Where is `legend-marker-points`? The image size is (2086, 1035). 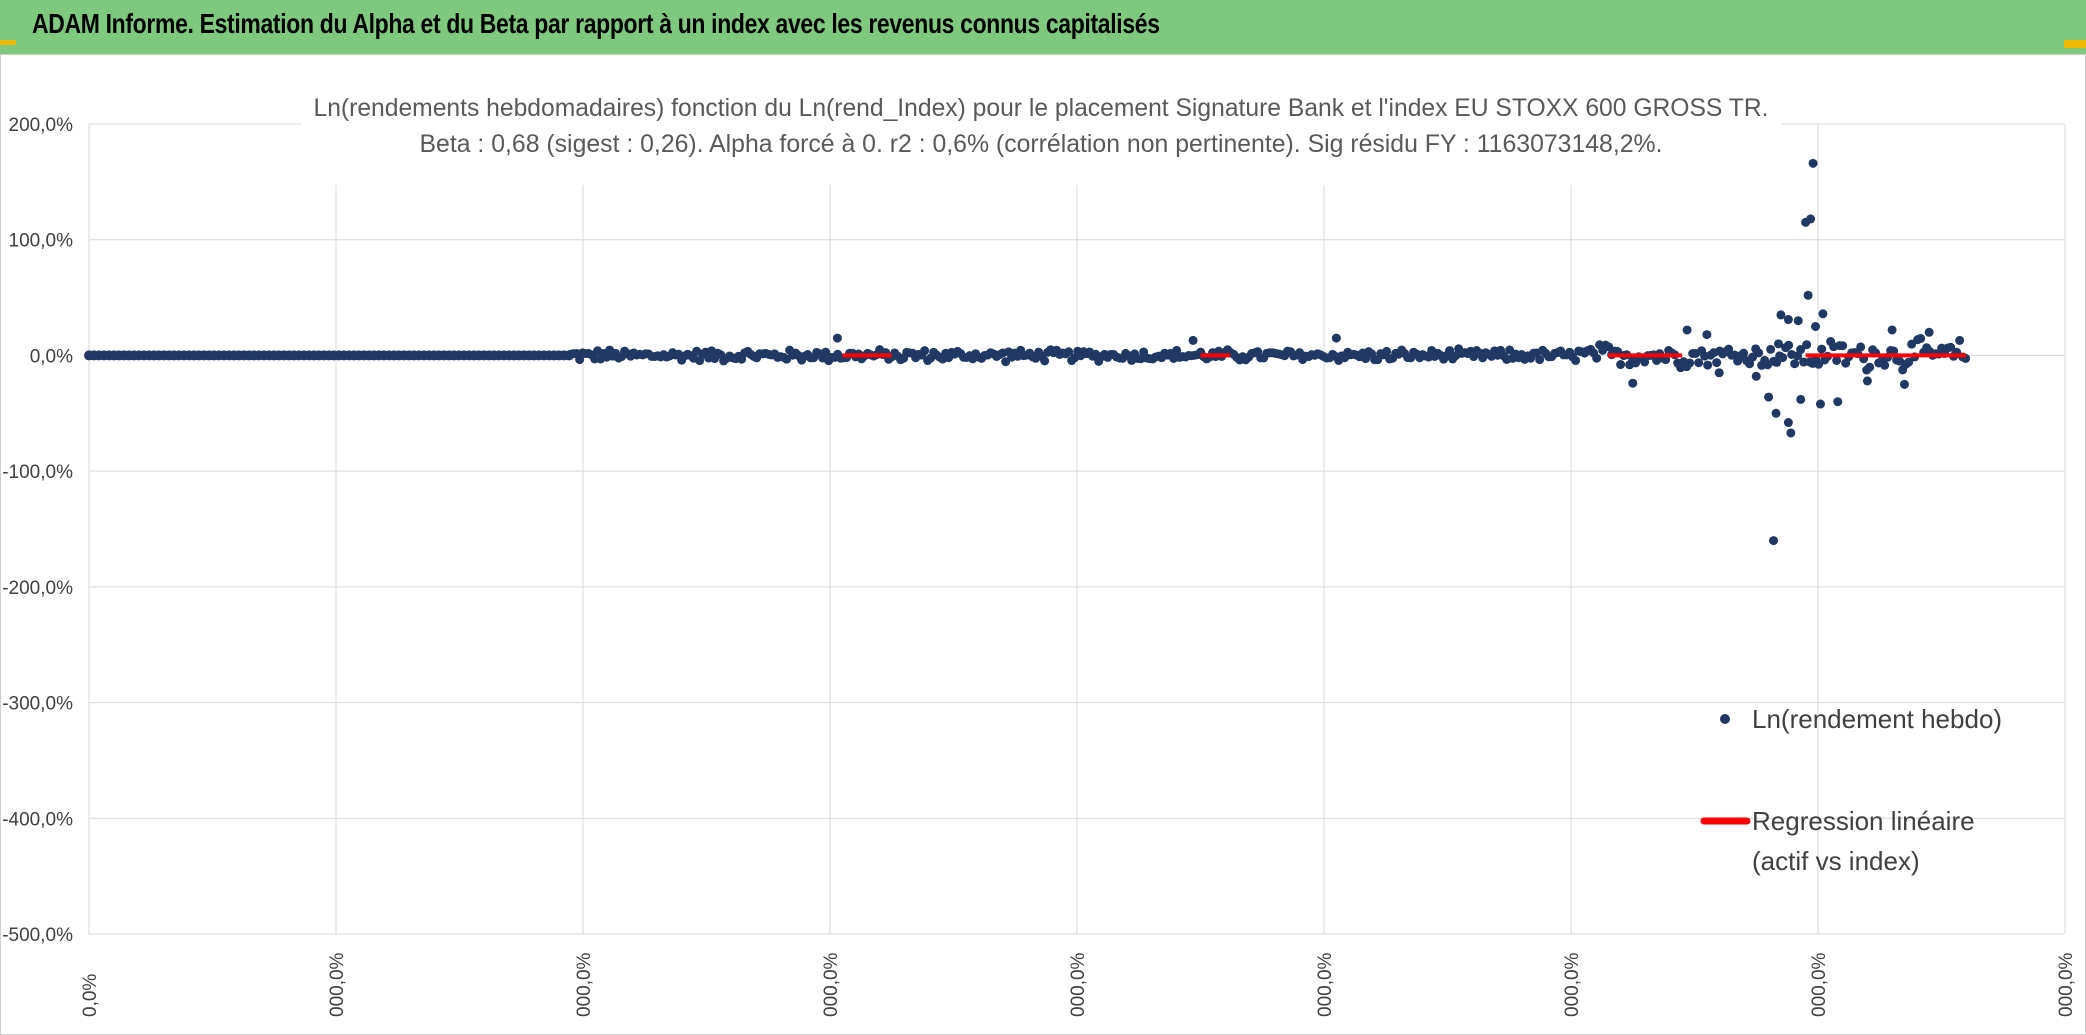
legend-marker-points is located at coordinates (1725, 719).